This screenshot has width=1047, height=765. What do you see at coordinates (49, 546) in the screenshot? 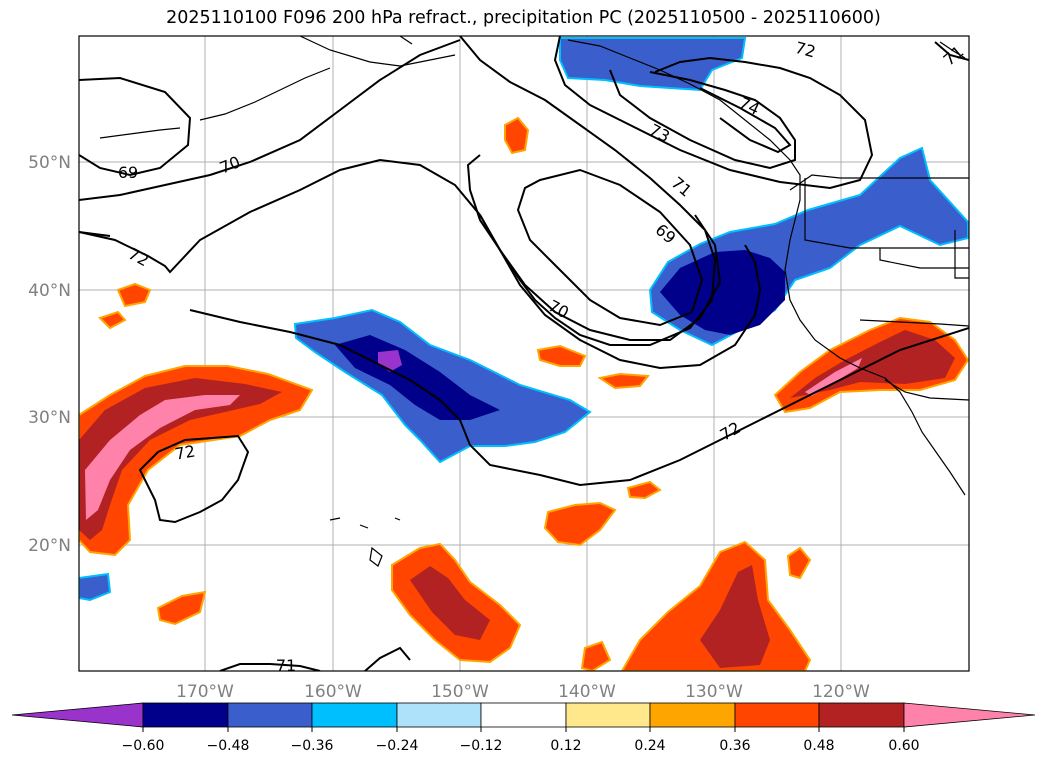
I see `lat-label: 20°N` at bounding box center [49, 546].